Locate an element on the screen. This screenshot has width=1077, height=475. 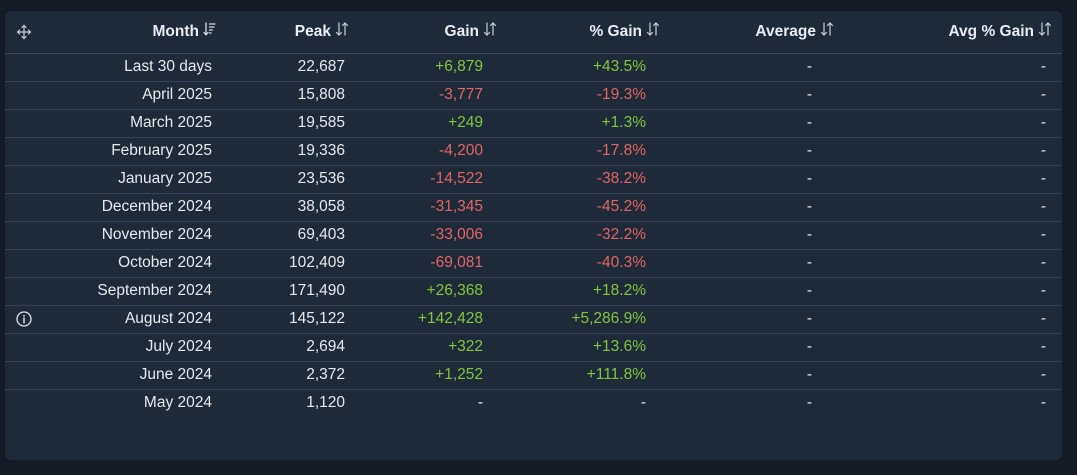
column-header-average: Average is located at coordinates (757, 32).